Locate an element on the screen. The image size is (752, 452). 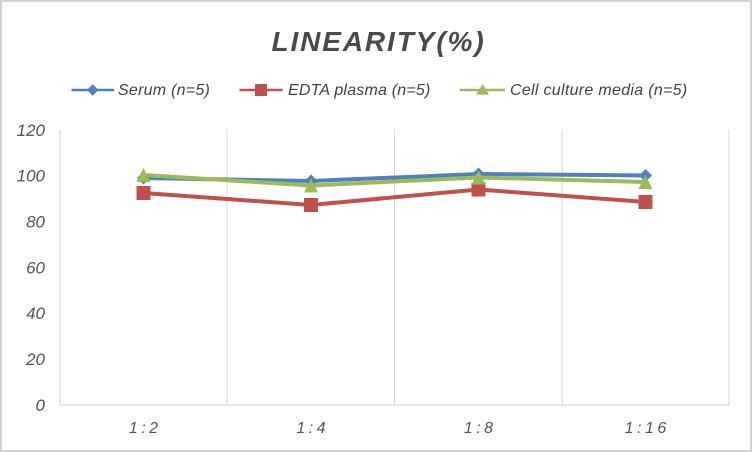
svg-text: 1:4 is located at coordinates (312, 428).